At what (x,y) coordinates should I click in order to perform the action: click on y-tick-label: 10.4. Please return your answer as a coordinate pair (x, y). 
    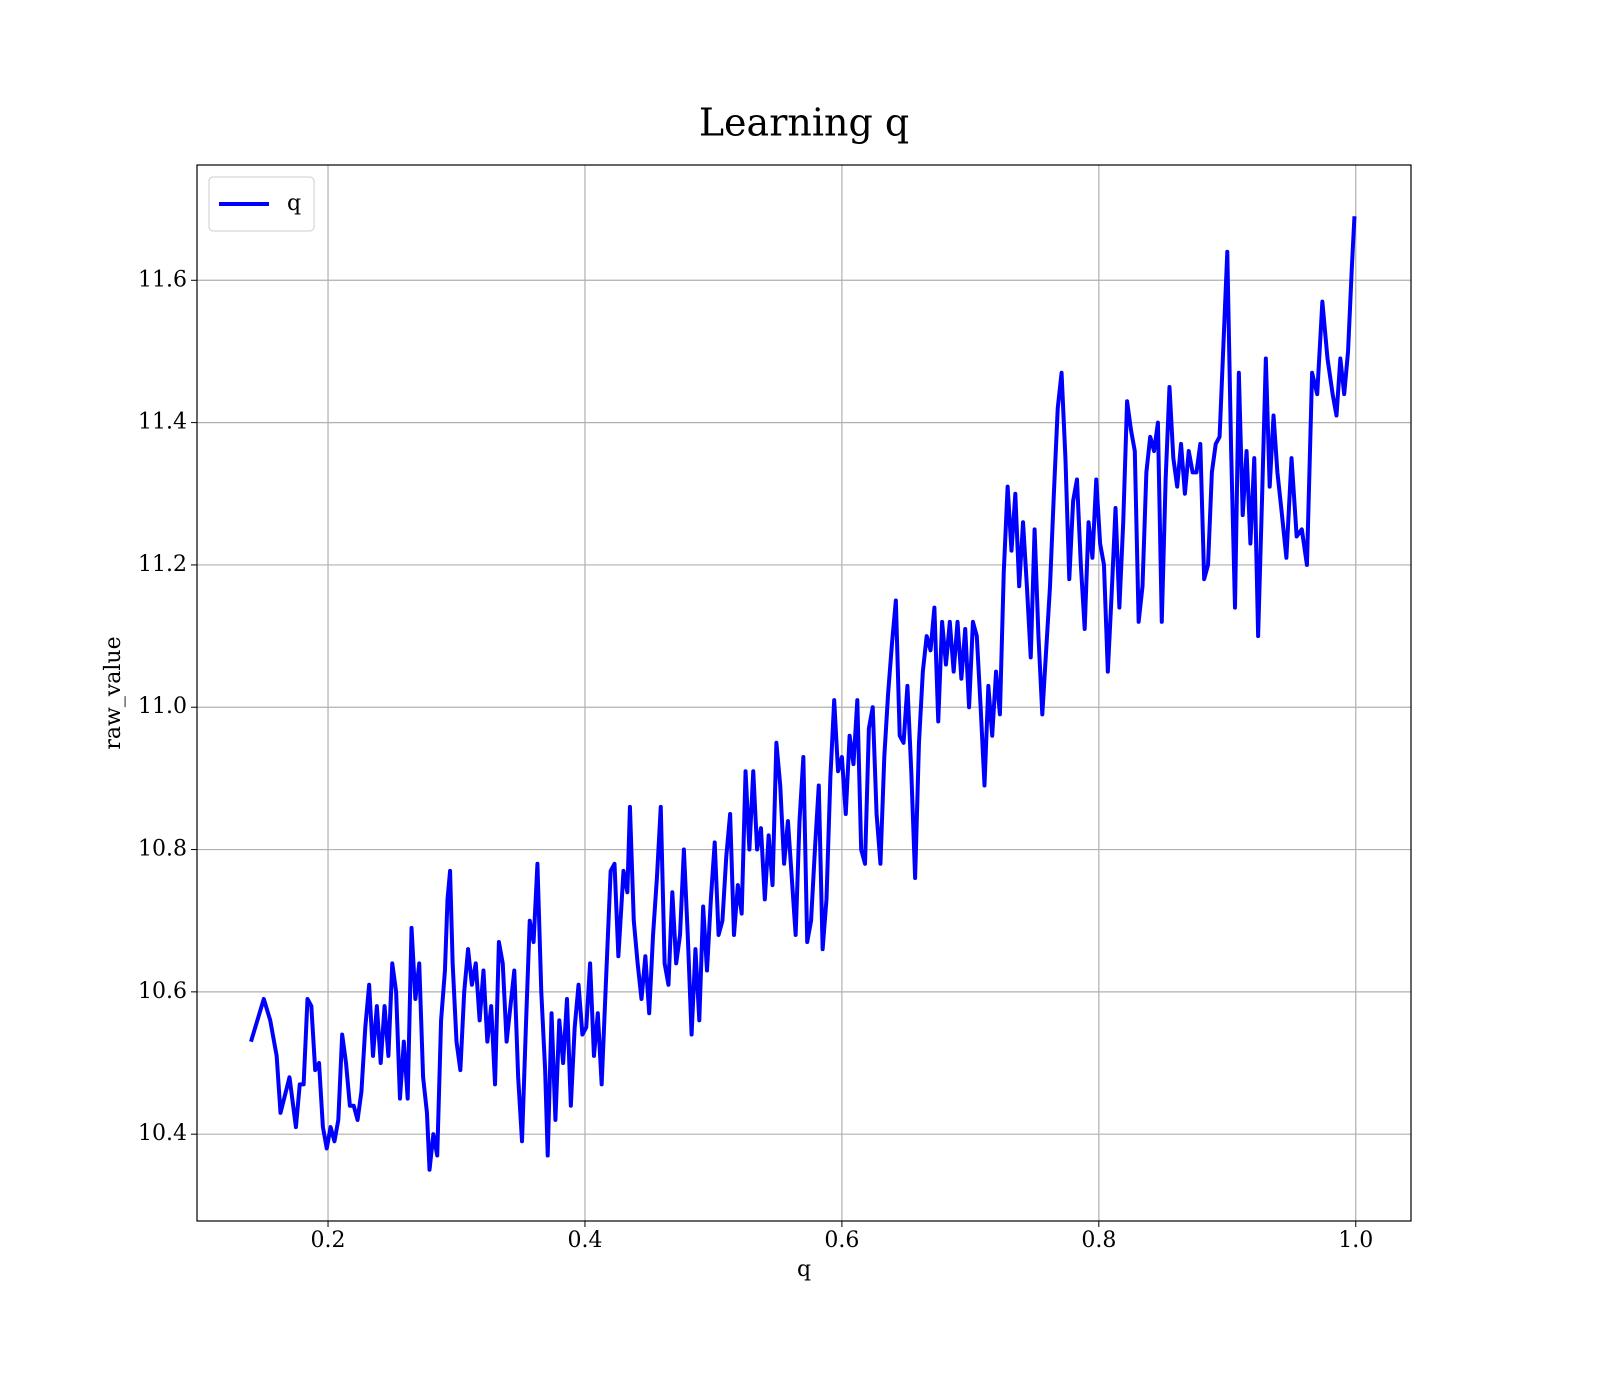
    Looking at the image, I should click on (162, 1133).